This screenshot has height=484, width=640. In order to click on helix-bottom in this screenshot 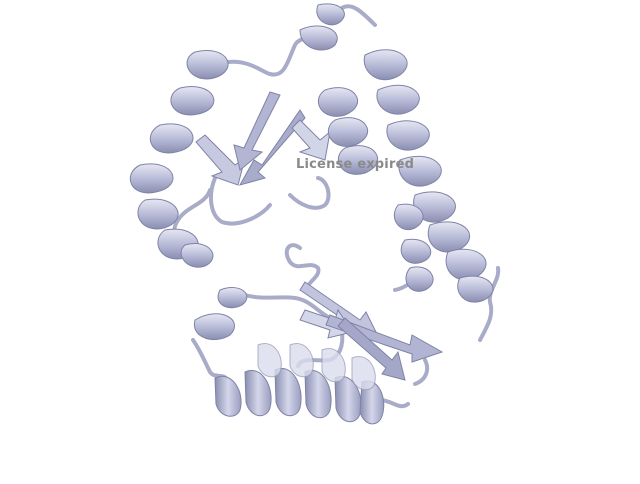, I will do `click(299, 396)`.